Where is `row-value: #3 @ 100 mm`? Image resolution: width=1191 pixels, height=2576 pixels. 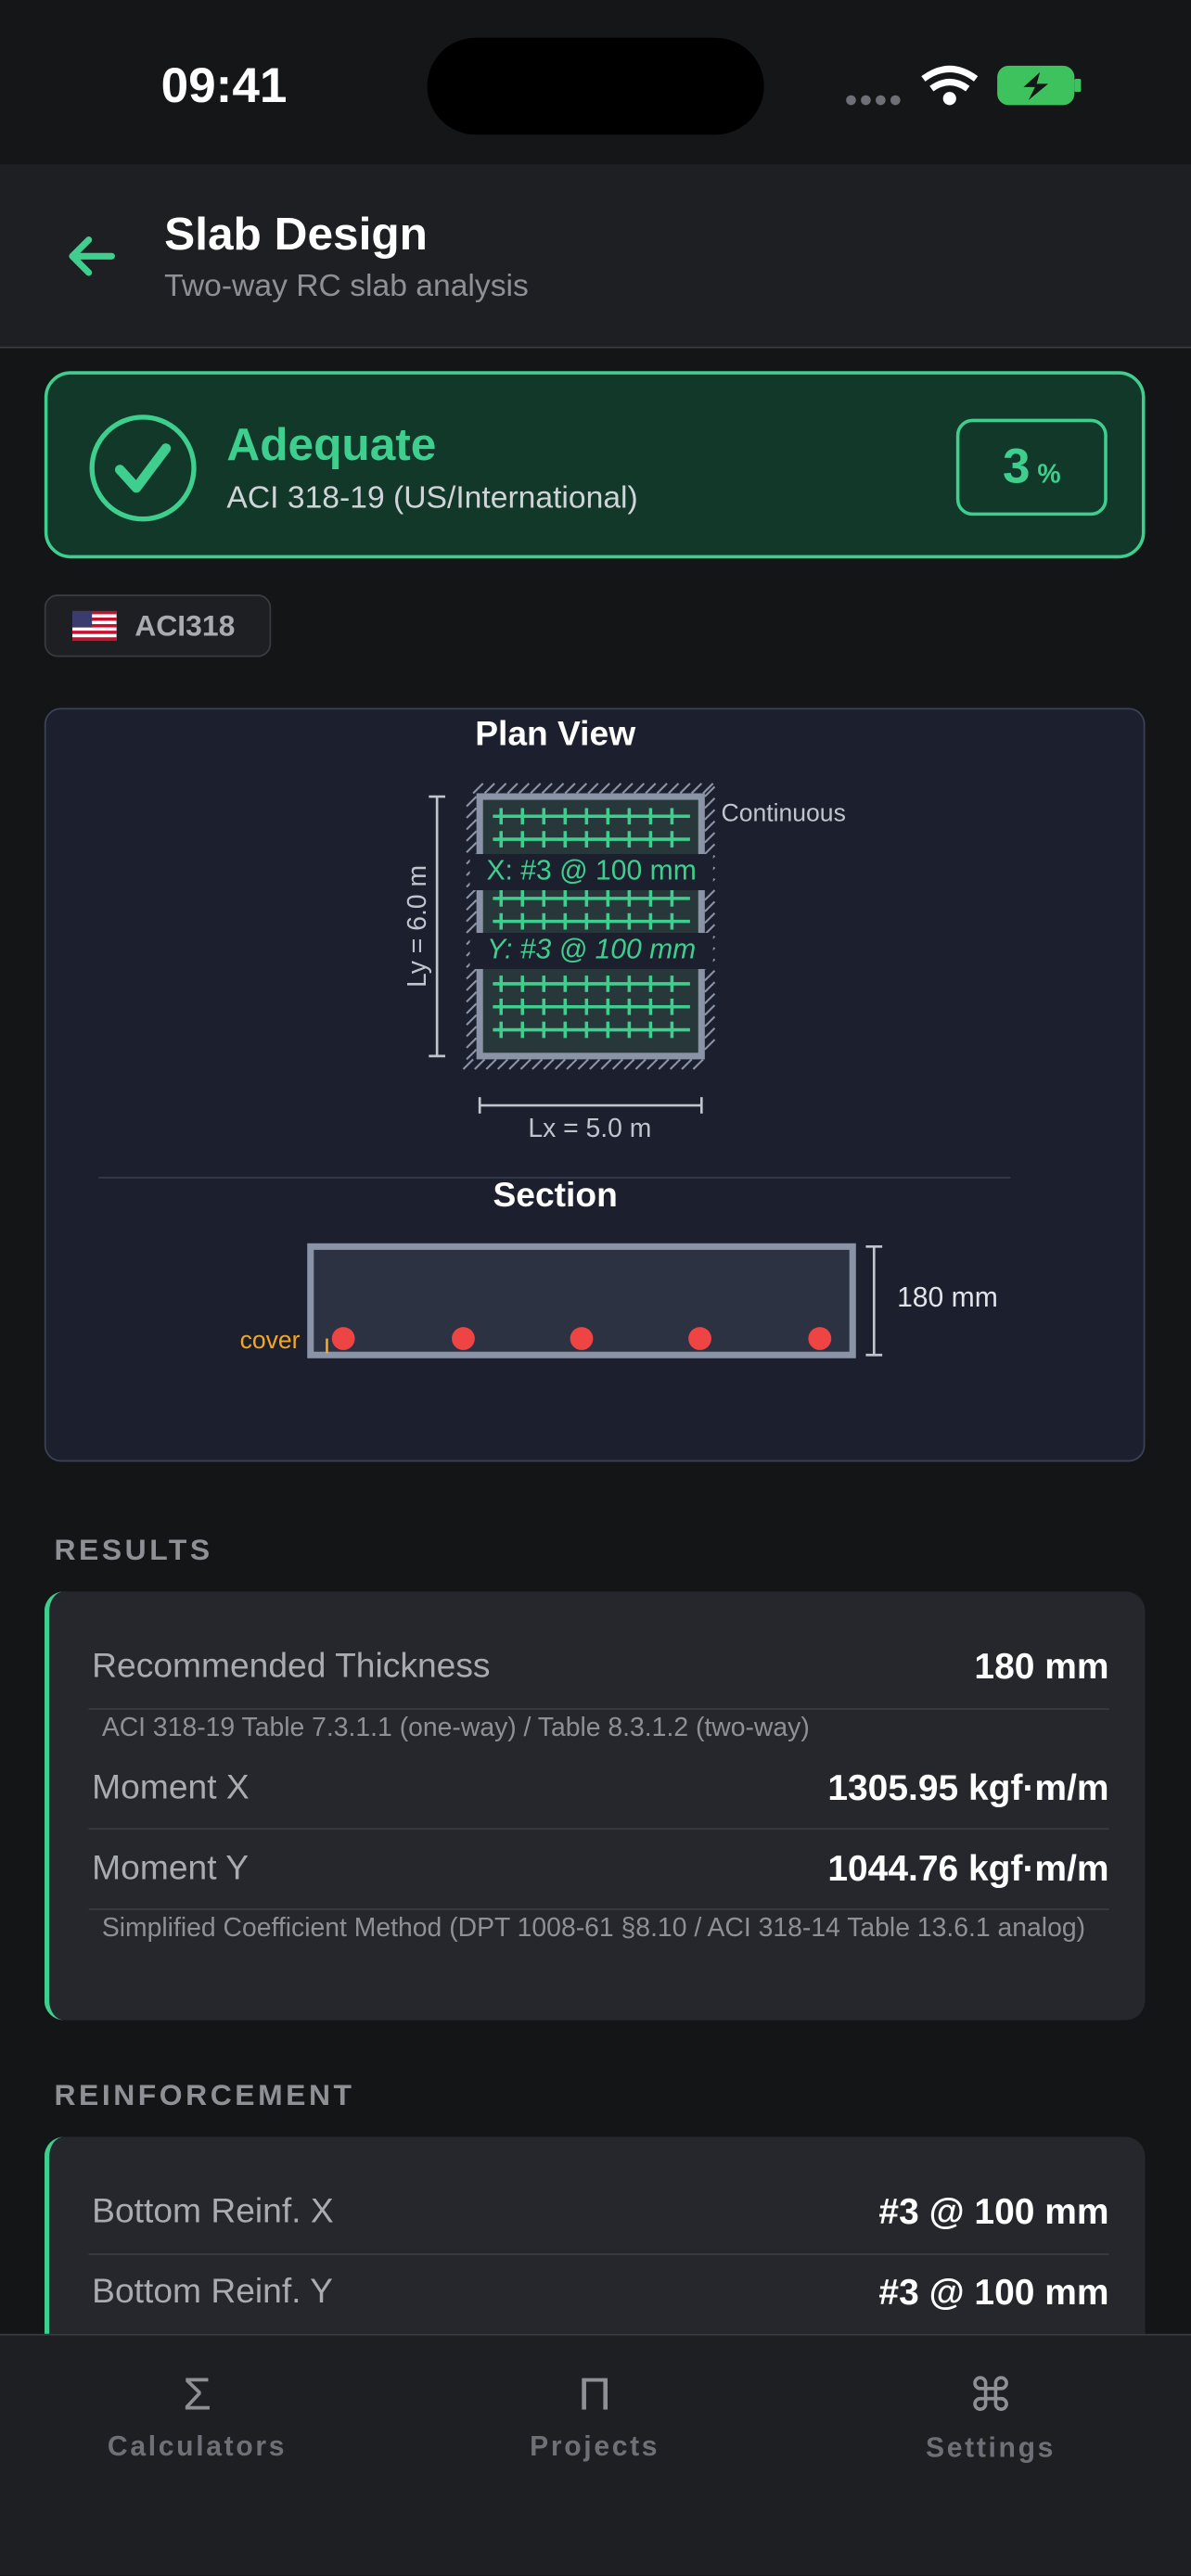 row-value: #3 @ 100 mm is located at coordinates (993, 2292).